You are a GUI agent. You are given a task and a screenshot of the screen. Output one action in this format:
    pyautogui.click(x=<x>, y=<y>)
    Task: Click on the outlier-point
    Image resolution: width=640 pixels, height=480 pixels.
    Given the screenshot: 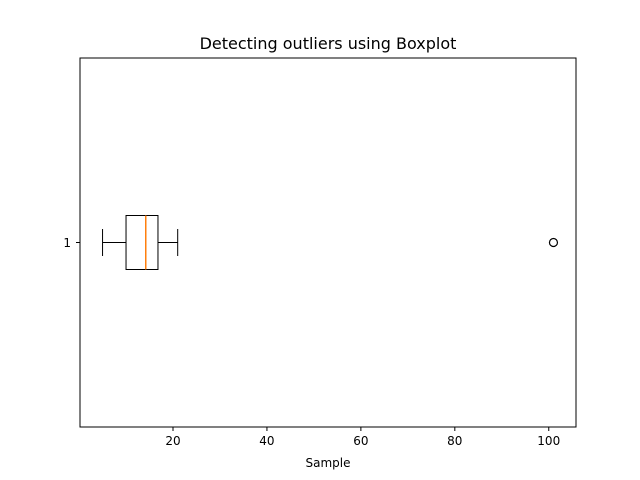 What is the action you would take?
    pyautogui.click(x=553, y=242)
    